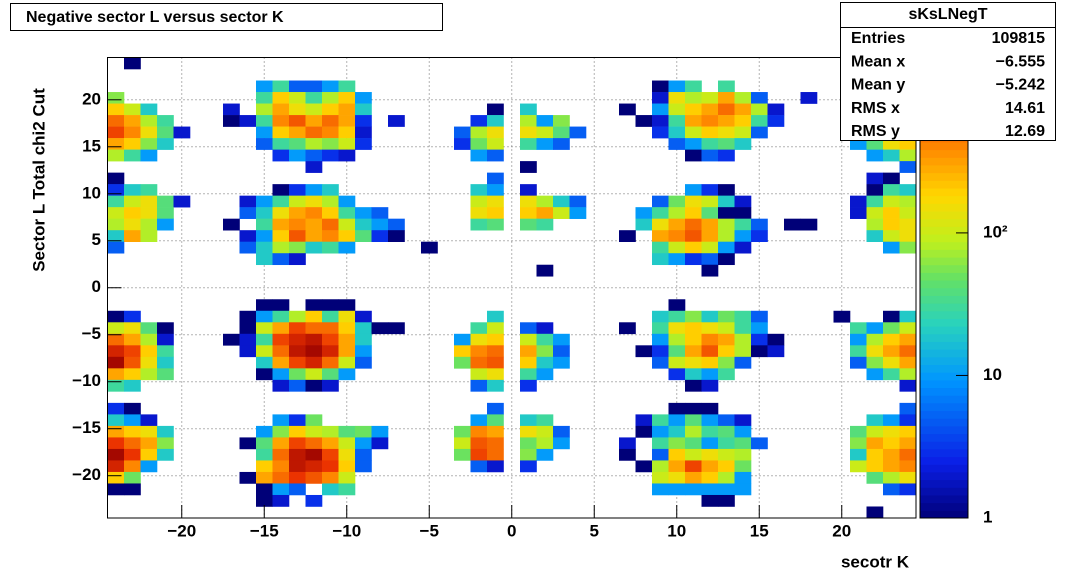  Describe the element at coordinates (96, 286) in the screenshot. I see `y-tick-label: 0` at that location.